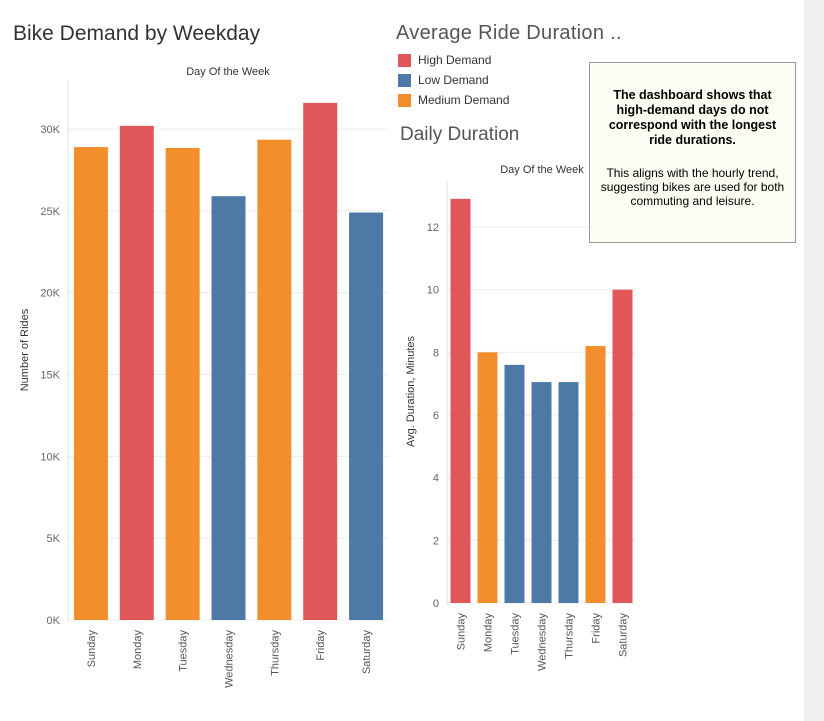  Describe the element at coordinates (570, 636) in the screenshot. I see `duration-x-tick-label: Thursday` at that location.